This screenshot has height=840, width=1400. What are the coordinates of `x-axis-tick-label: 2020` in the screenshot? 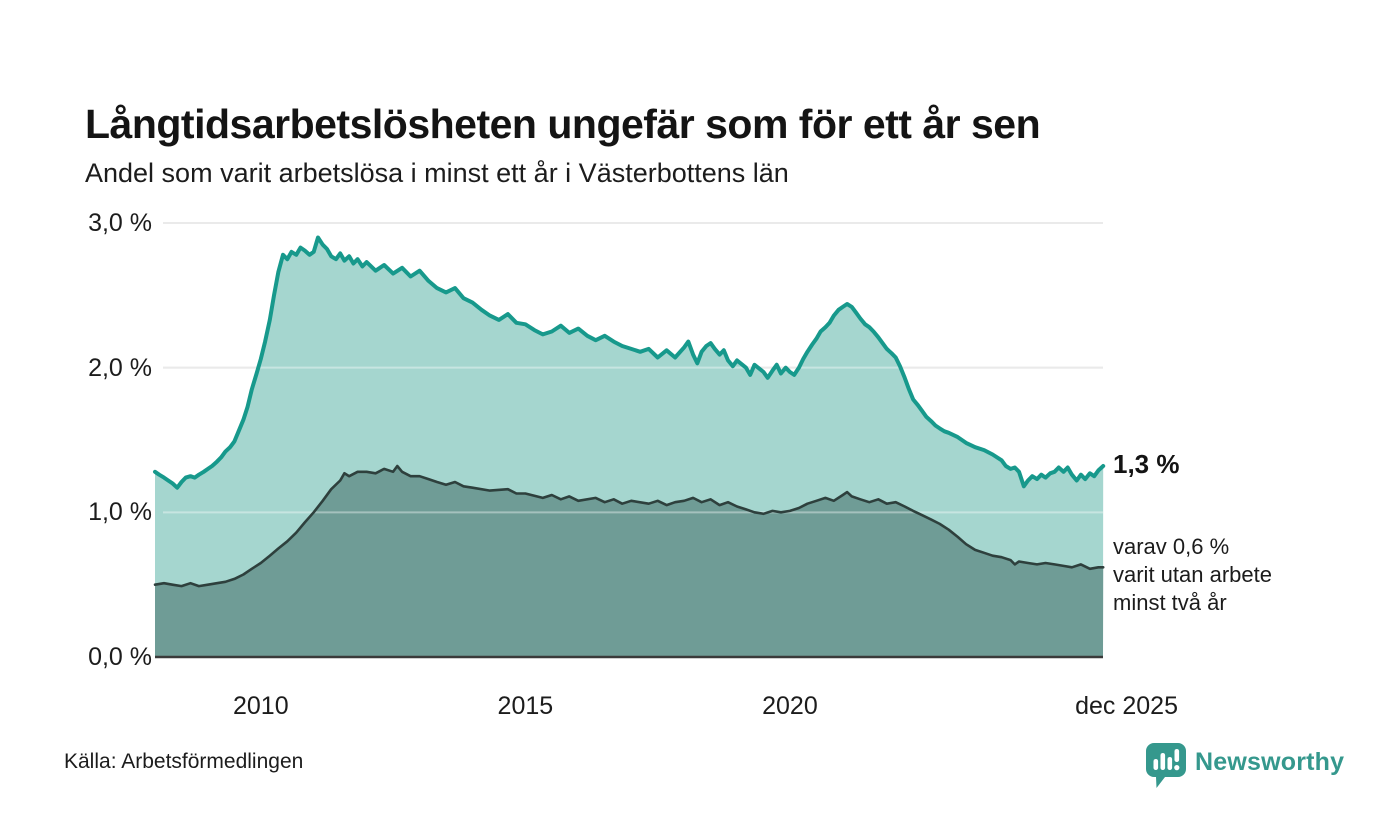 It's located at (790, 706).